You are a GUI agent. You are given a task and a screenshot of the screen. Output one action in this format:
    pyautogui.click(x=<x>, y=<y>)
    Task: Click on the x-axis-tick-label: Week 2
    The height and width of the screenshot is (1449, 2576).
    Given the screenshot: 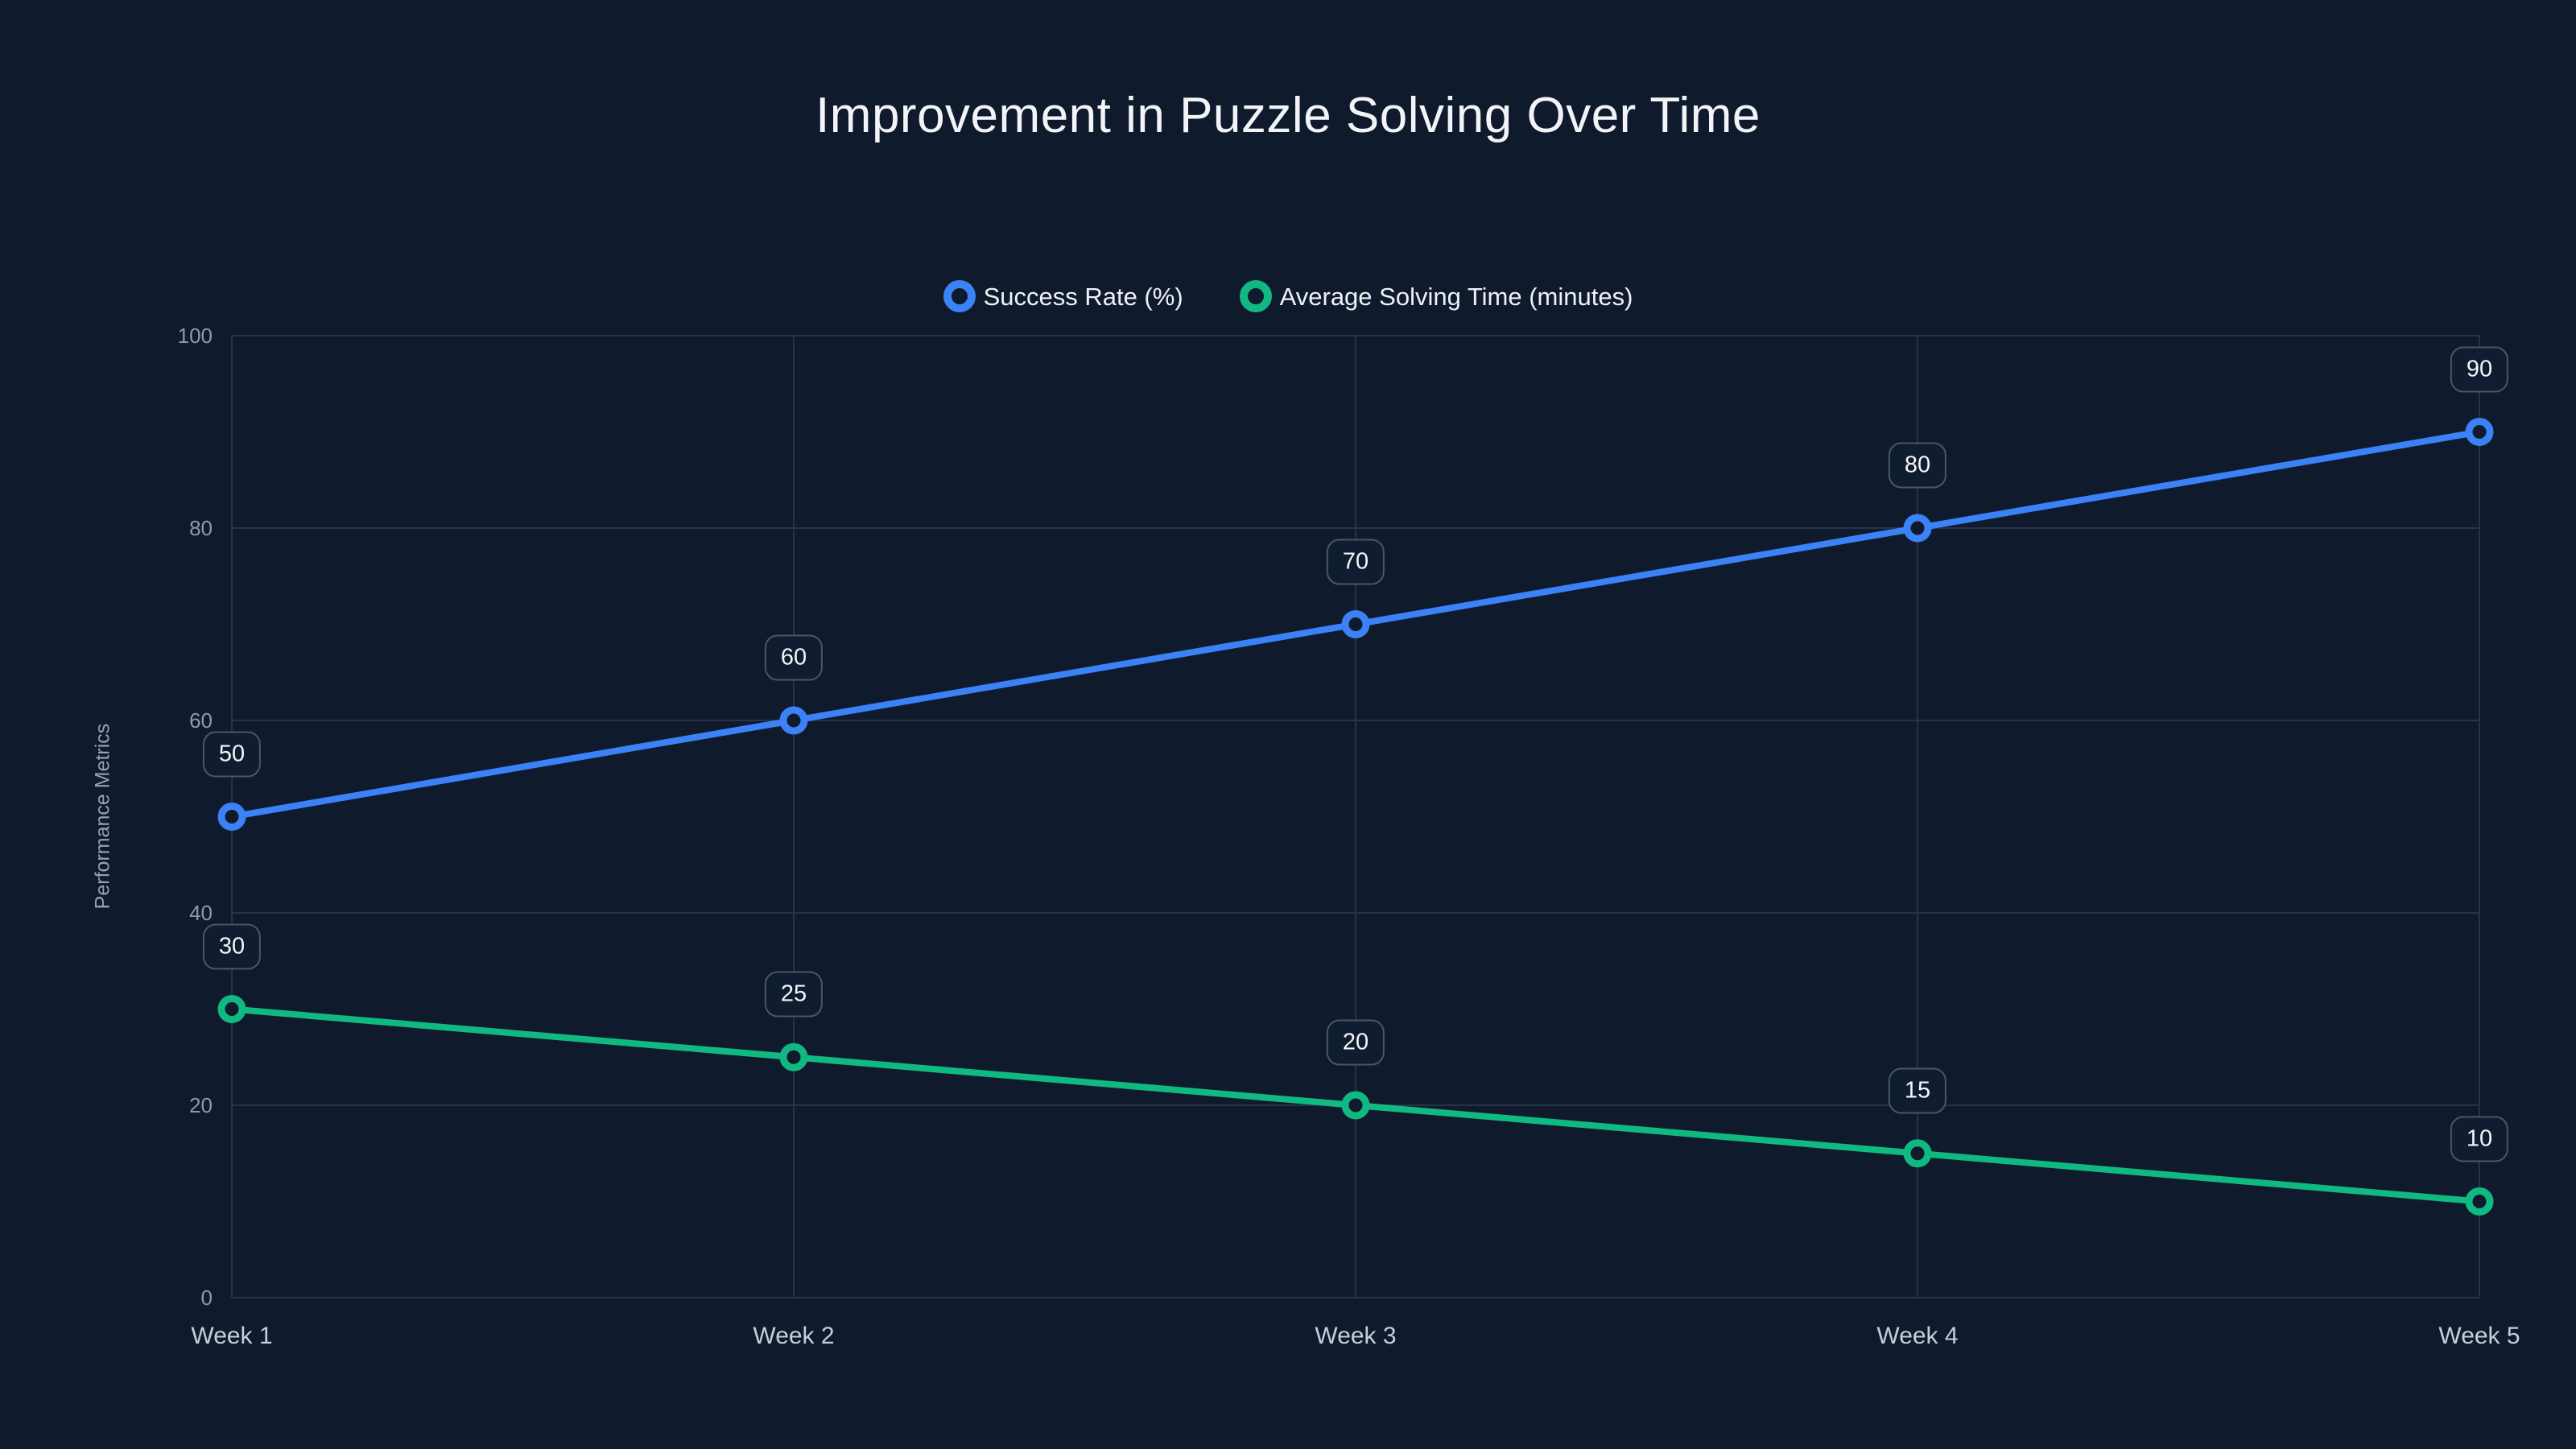 What is the action you would take?
    pyautogui.click(x=794, y=1336)
    